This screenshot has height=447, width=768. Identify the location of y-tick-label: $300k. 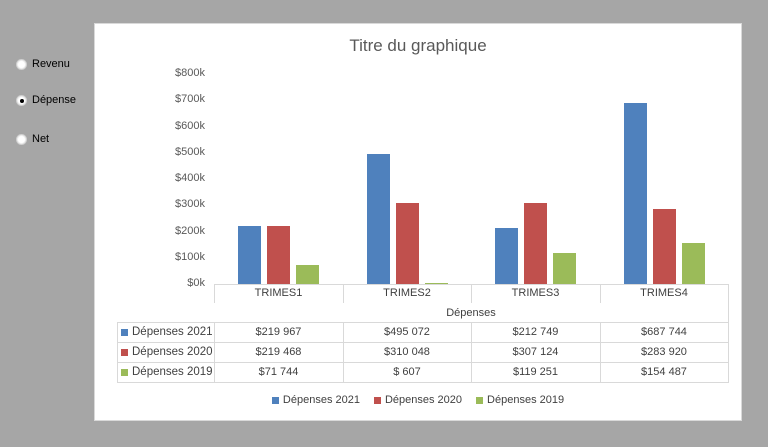
(190, 204).